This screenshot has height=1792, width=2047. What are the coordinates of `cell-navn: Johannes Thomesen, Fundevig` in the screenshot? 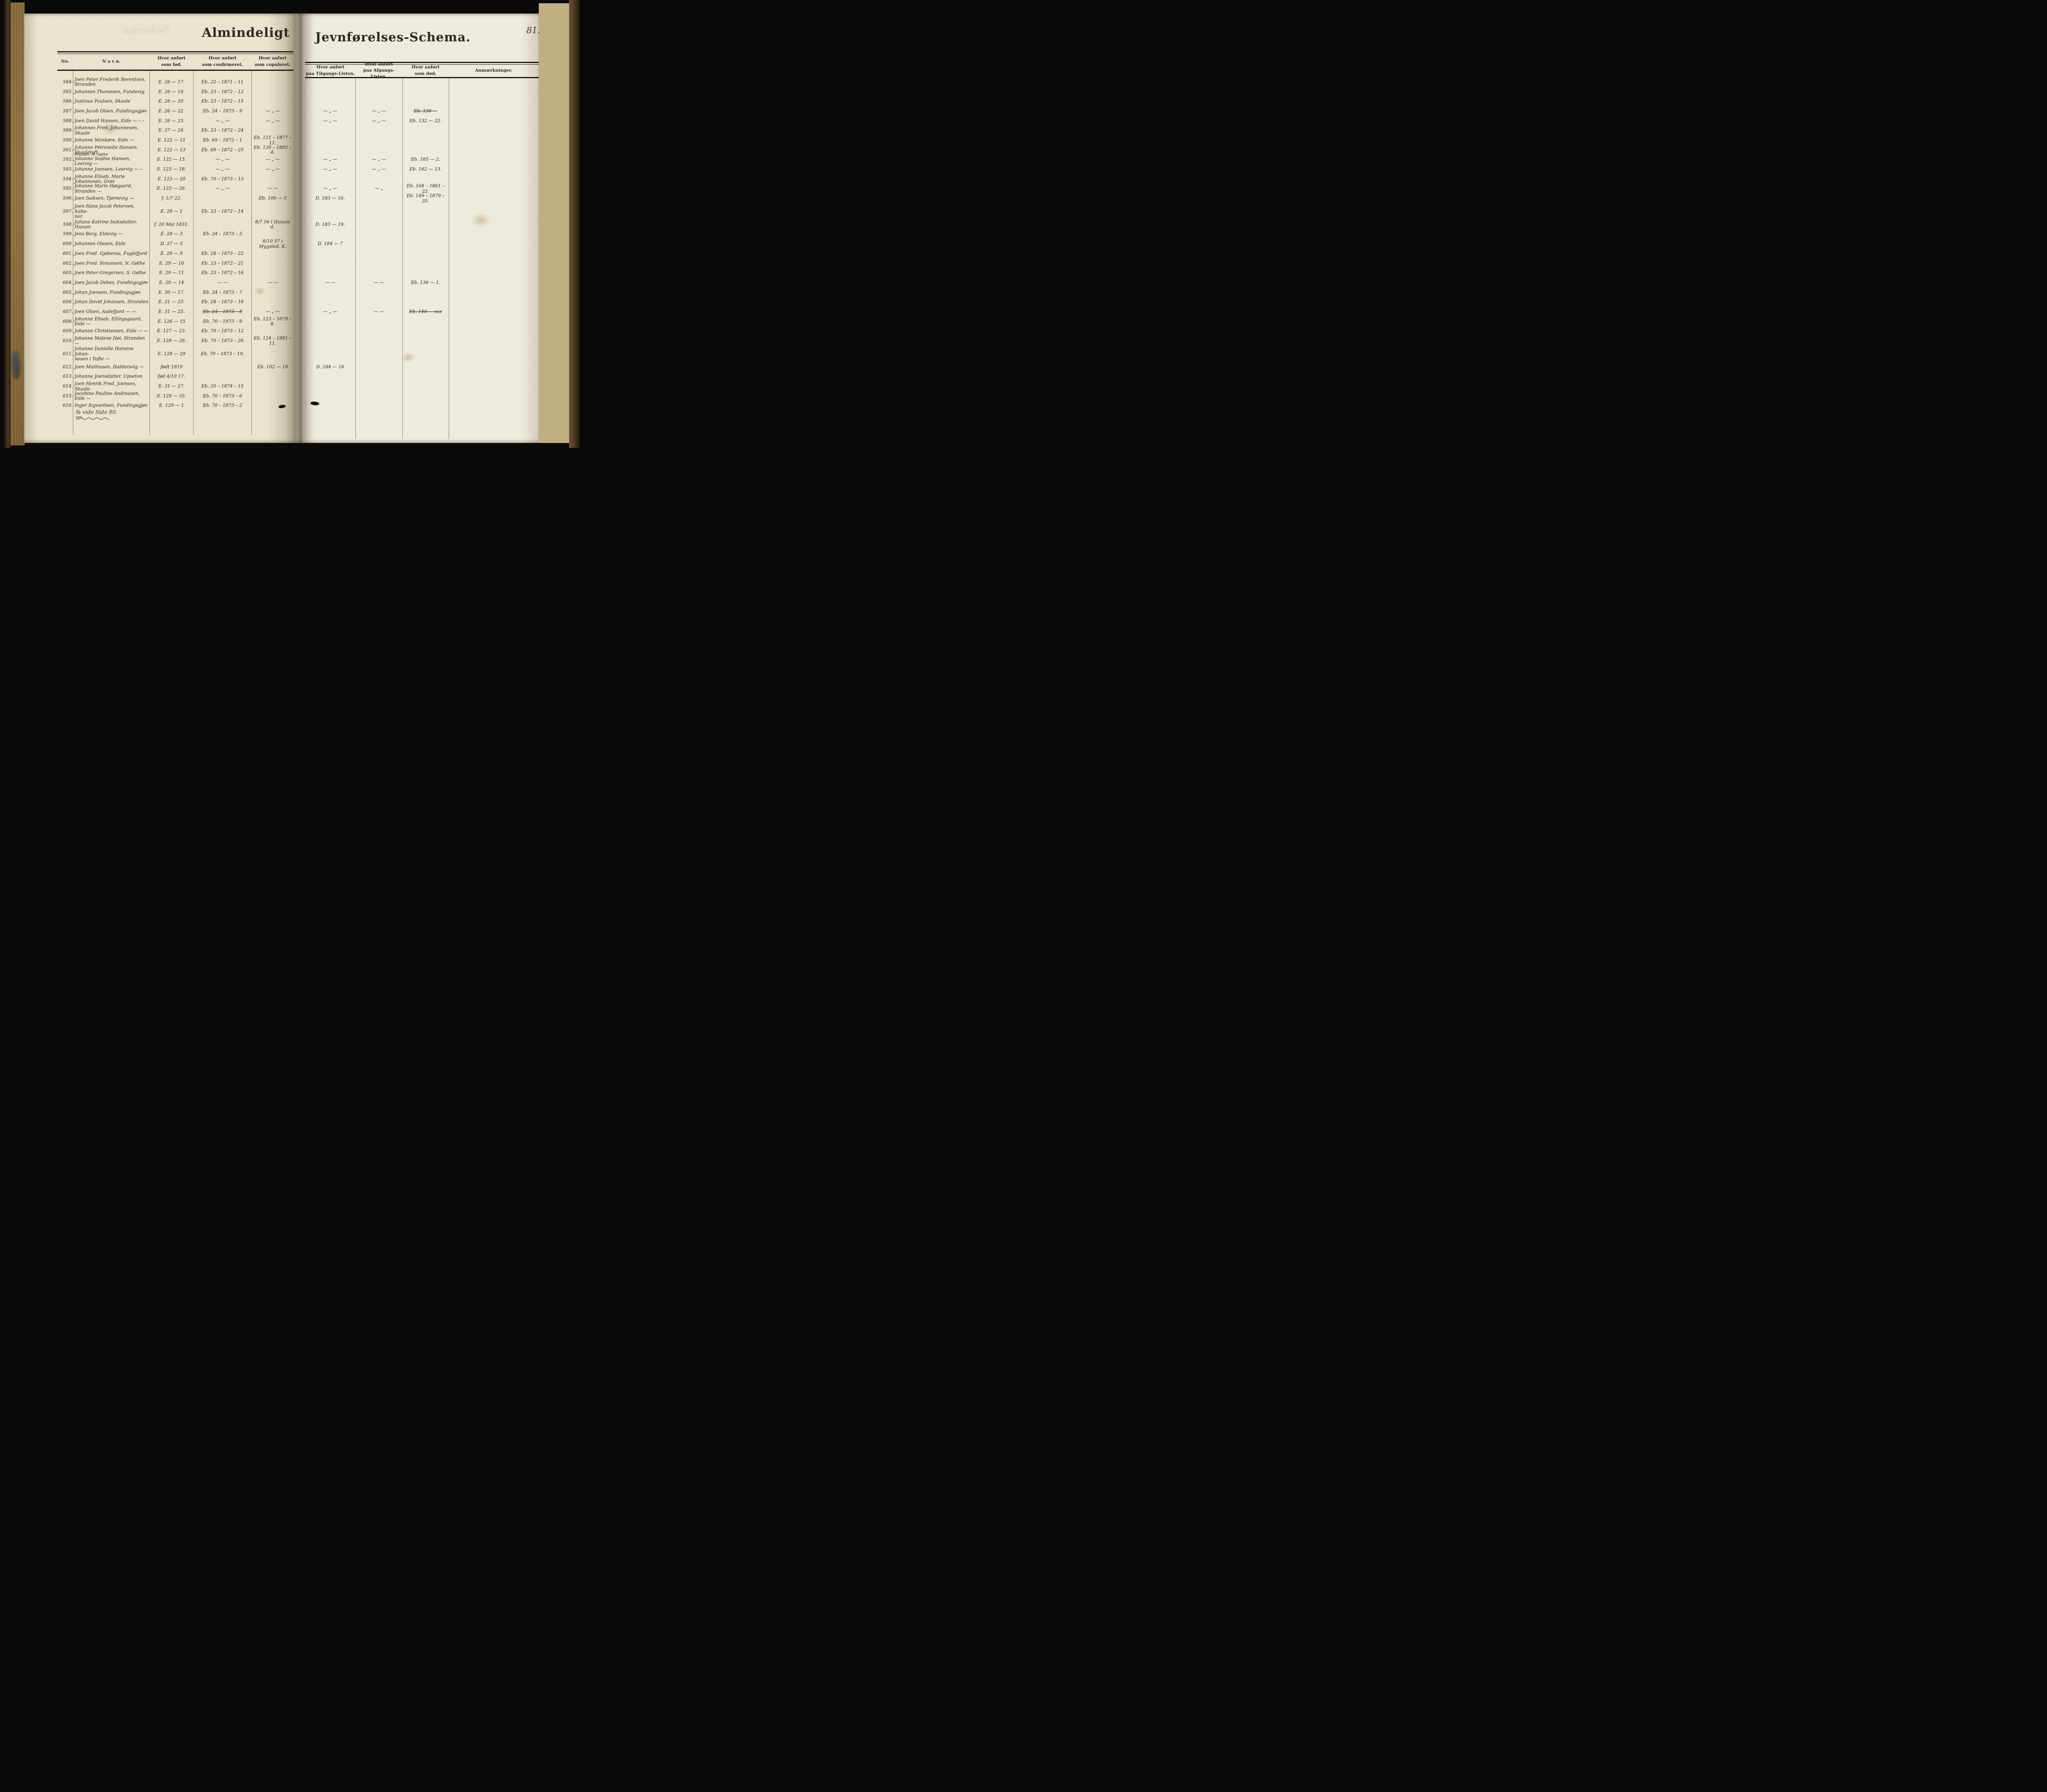 It's located at (110, 92).